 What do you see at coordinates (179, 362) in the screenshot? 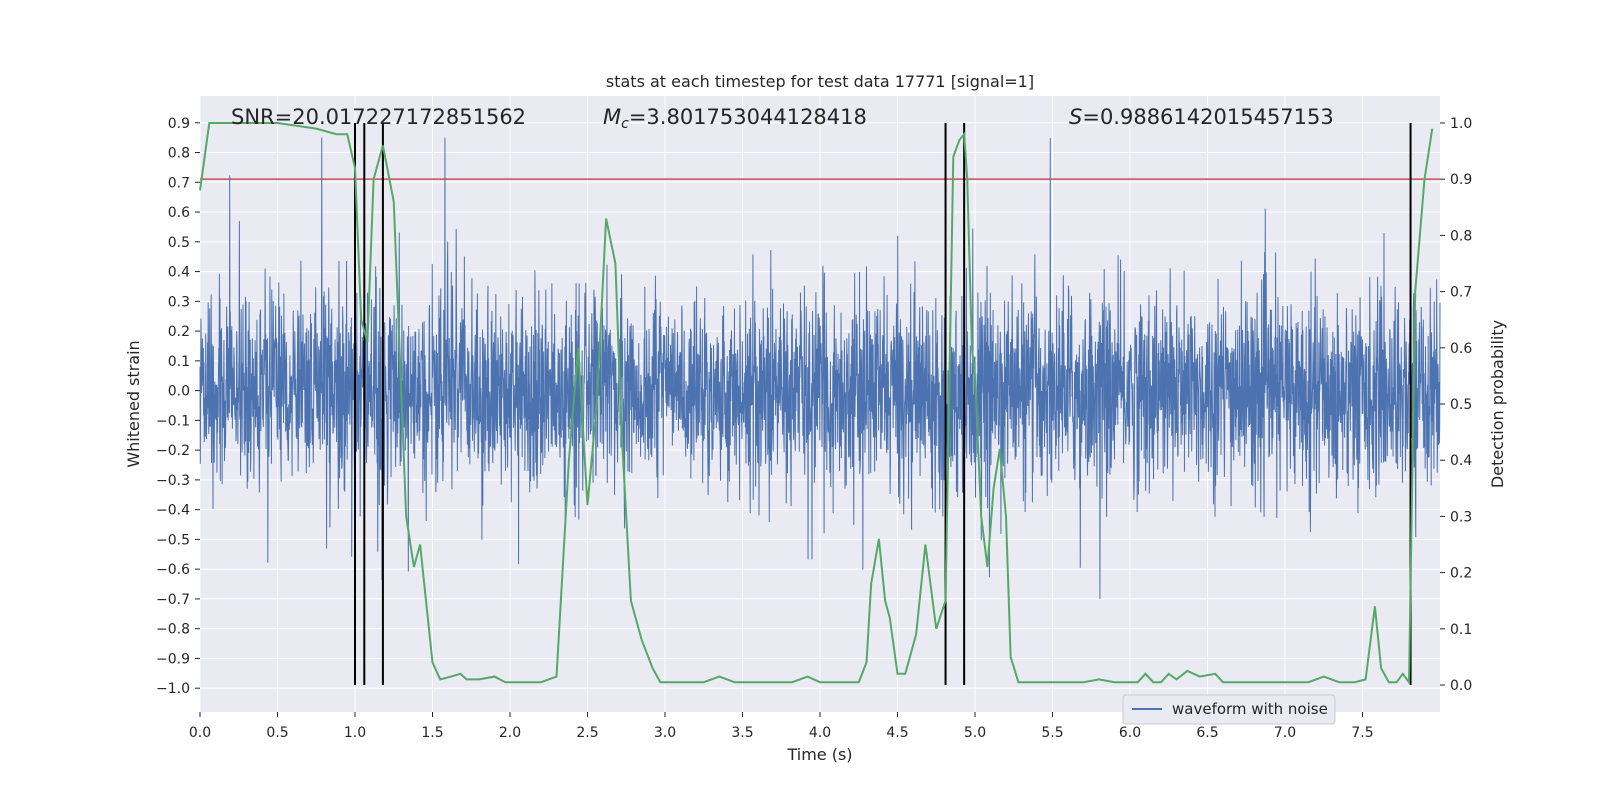
I see `y-left-tick-label: 0.1` at bounding box center [179, 362].